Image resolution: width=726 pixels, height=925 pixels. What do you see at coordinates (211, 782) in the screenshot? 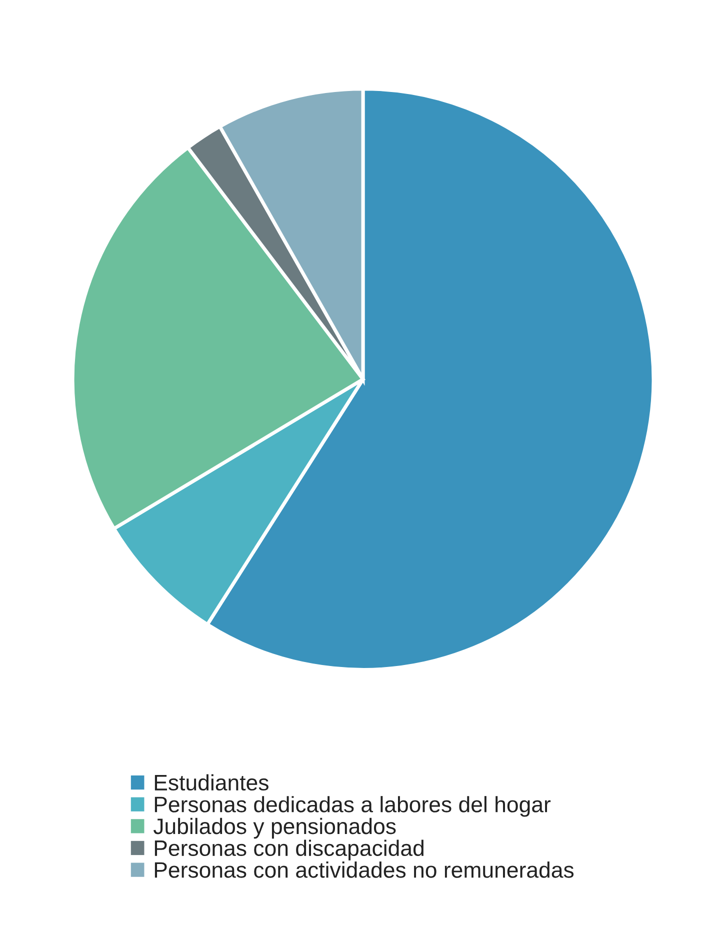
I see `legend-label: Estudiantes` at bounding box center [211, 782].